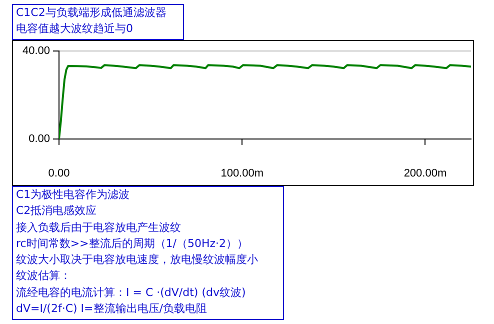 The width and height of the screenshot is (494, 324). Describe the element at coordinates (75, 29) in the screenshot. I see `chart-subtitle: 电容值越大波纹趋近与0` at that location.